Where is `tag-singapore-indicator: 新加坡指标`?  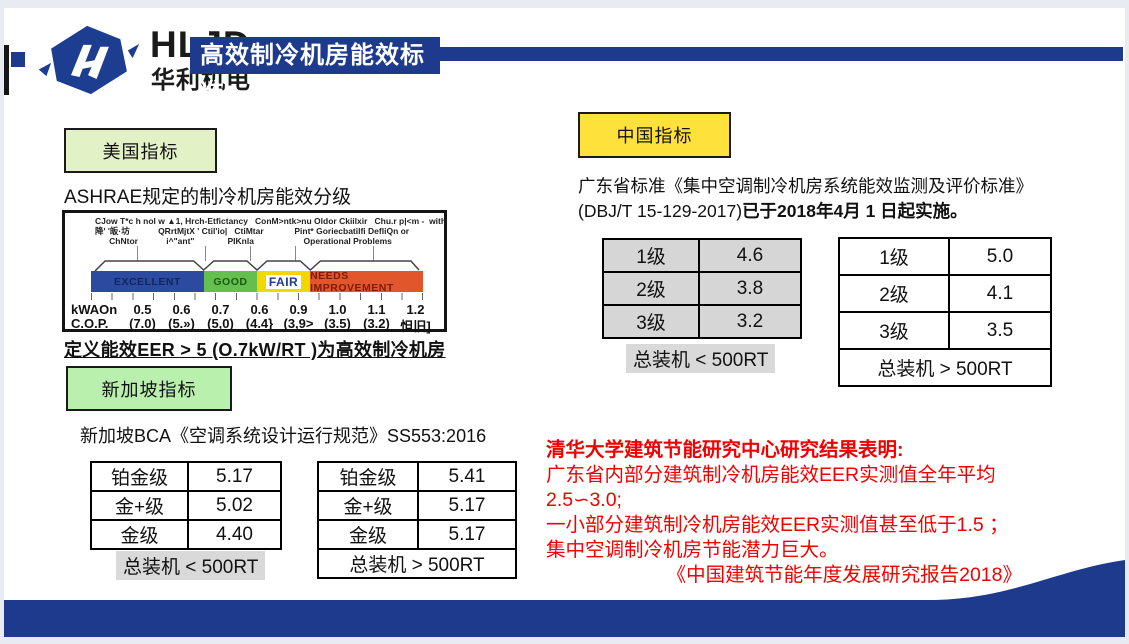
tag-singapore-indicator: 新加坡指标 is located at coordinates (149, 388).